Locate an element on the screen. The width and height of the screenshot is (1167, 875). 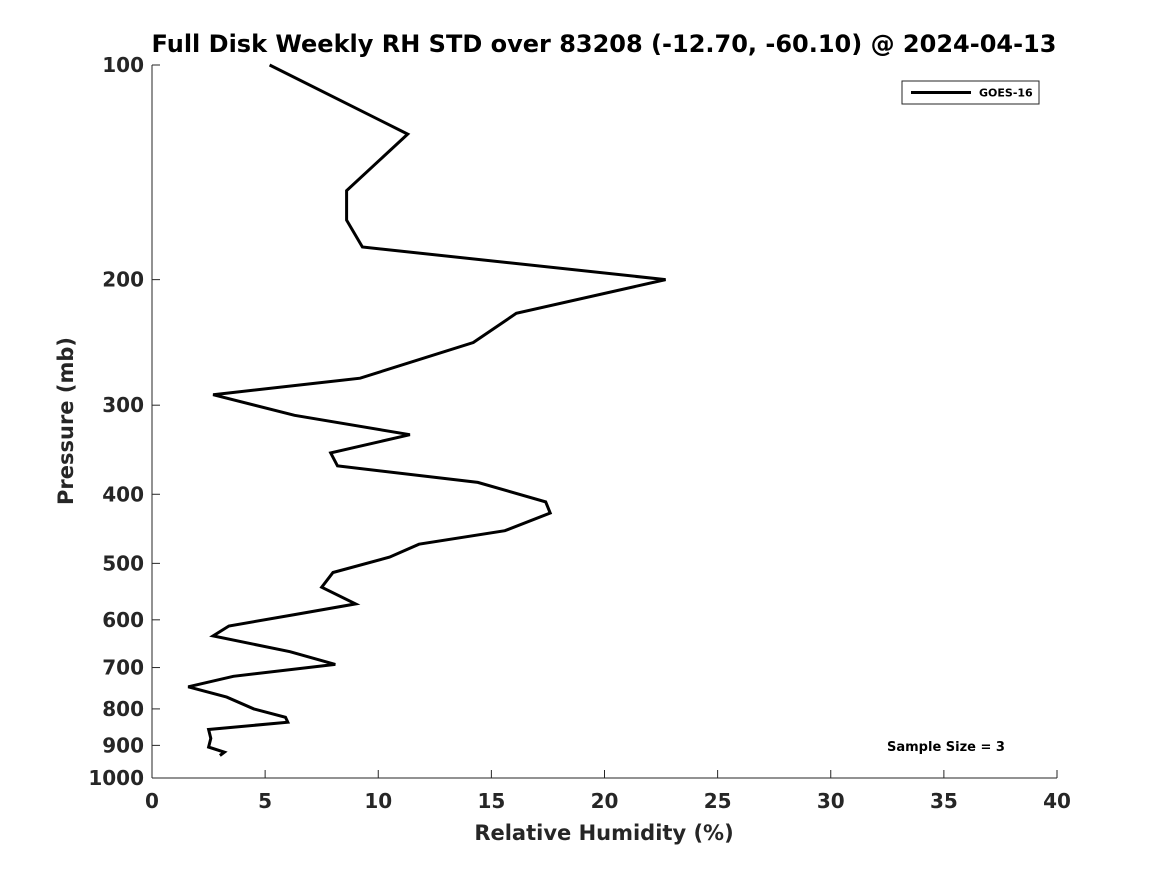
x-tick-label: 35 is located at coordinates (944, 801).